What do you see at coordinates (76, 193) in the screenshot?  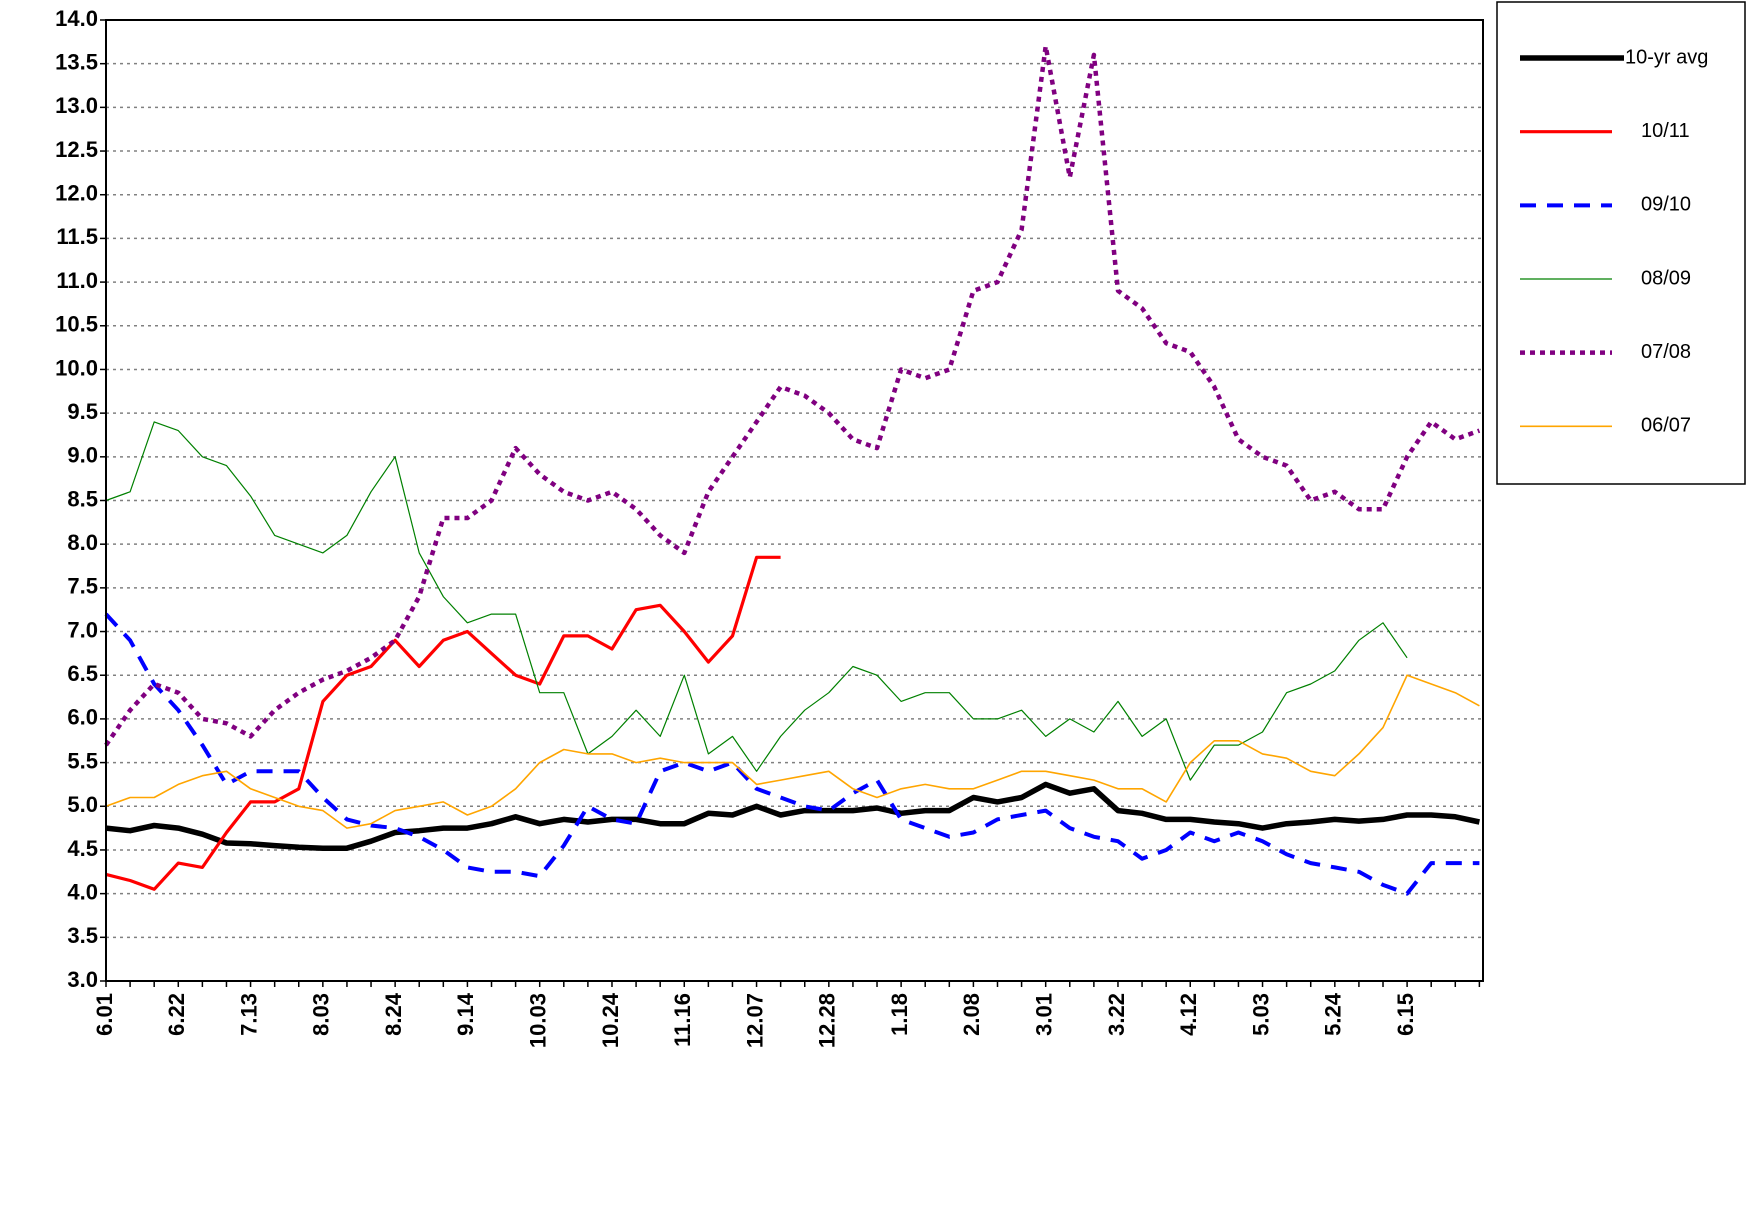 I see `y-tick-label: 12.0` at bounding box center [76, 193].